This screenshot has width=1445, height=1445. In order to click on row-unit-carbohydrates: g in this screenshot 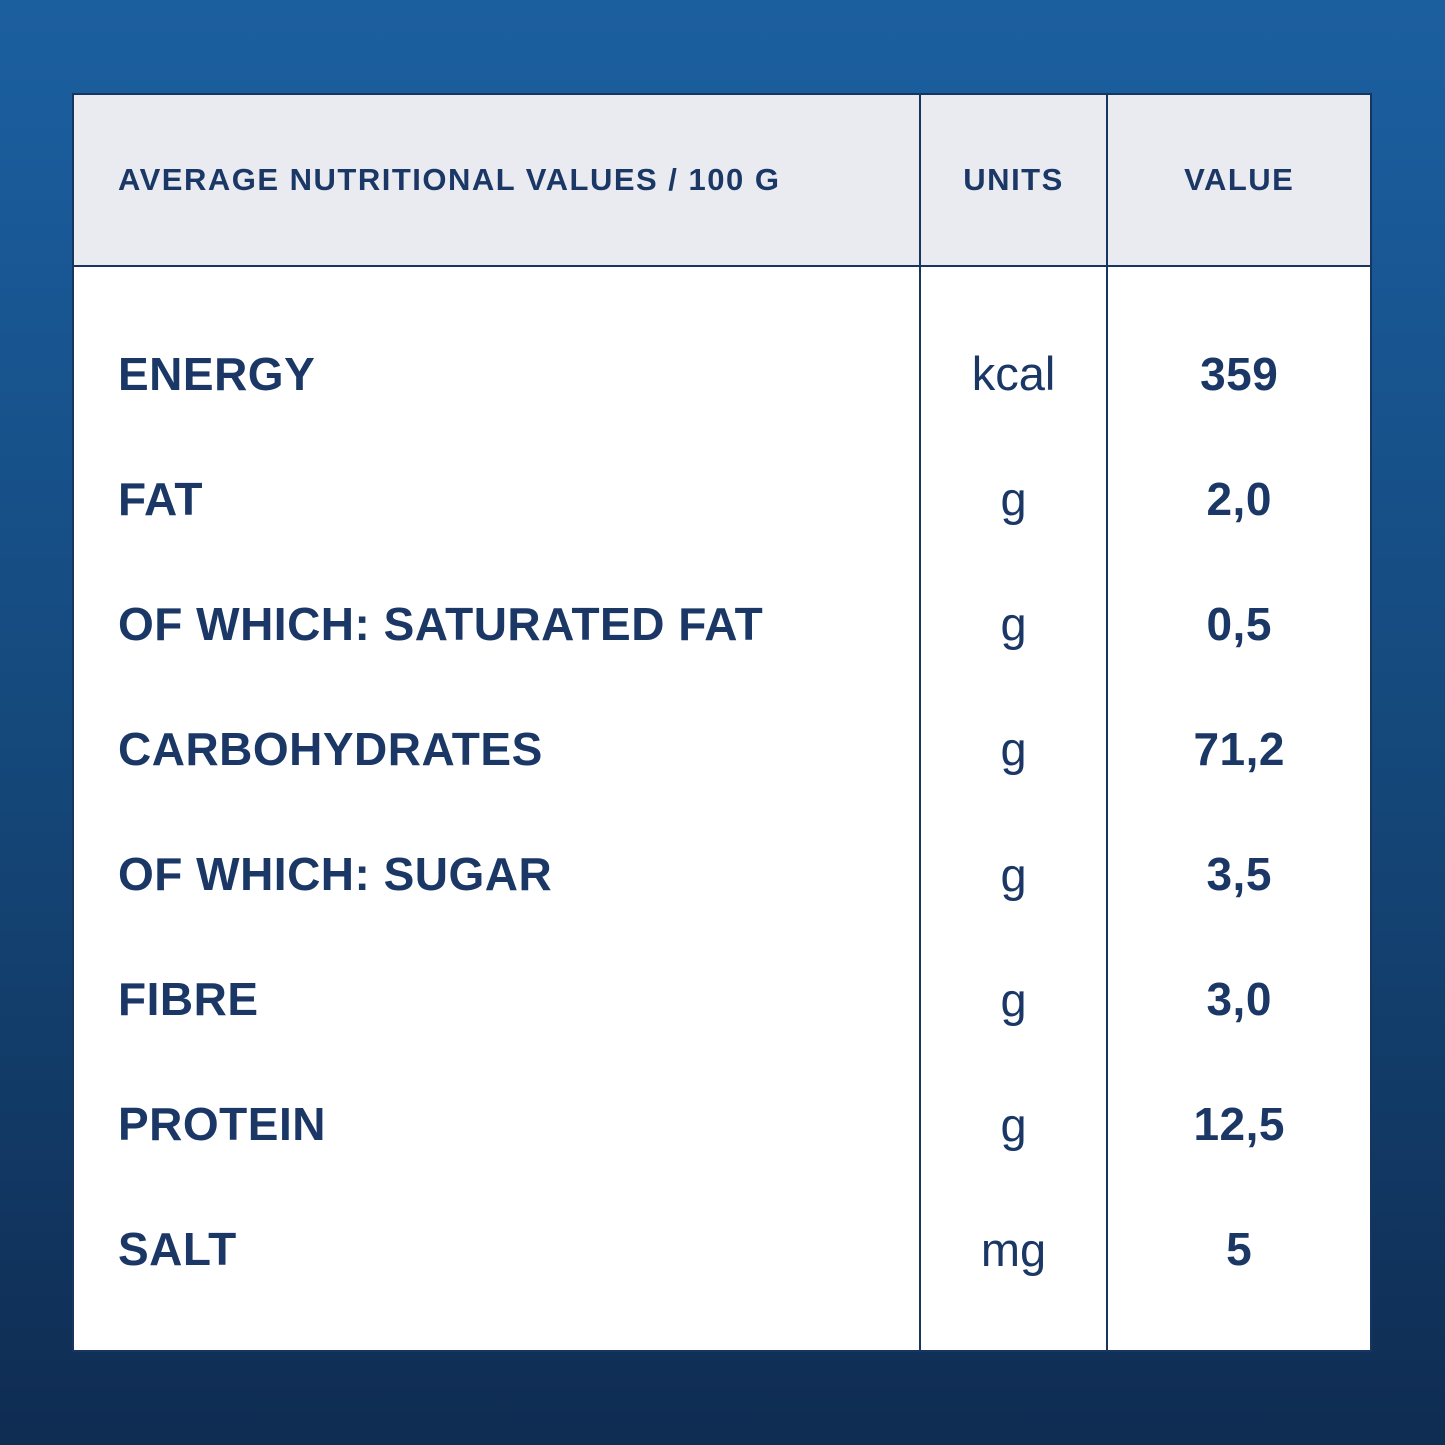, I will do `click(1013, 749)`.